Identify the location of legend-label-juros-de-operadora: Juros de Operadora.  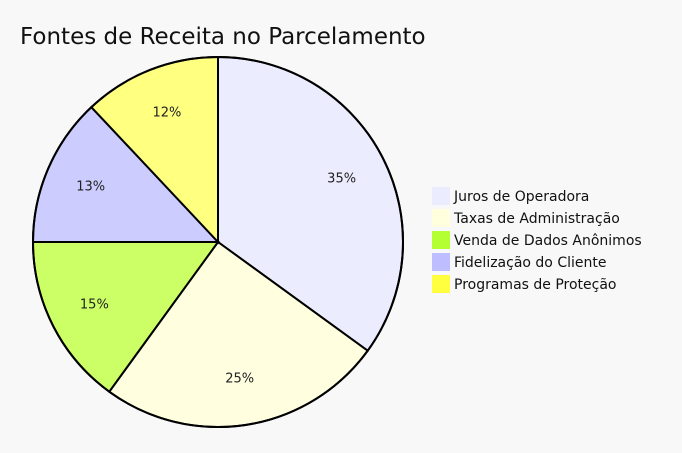
(521, 197).